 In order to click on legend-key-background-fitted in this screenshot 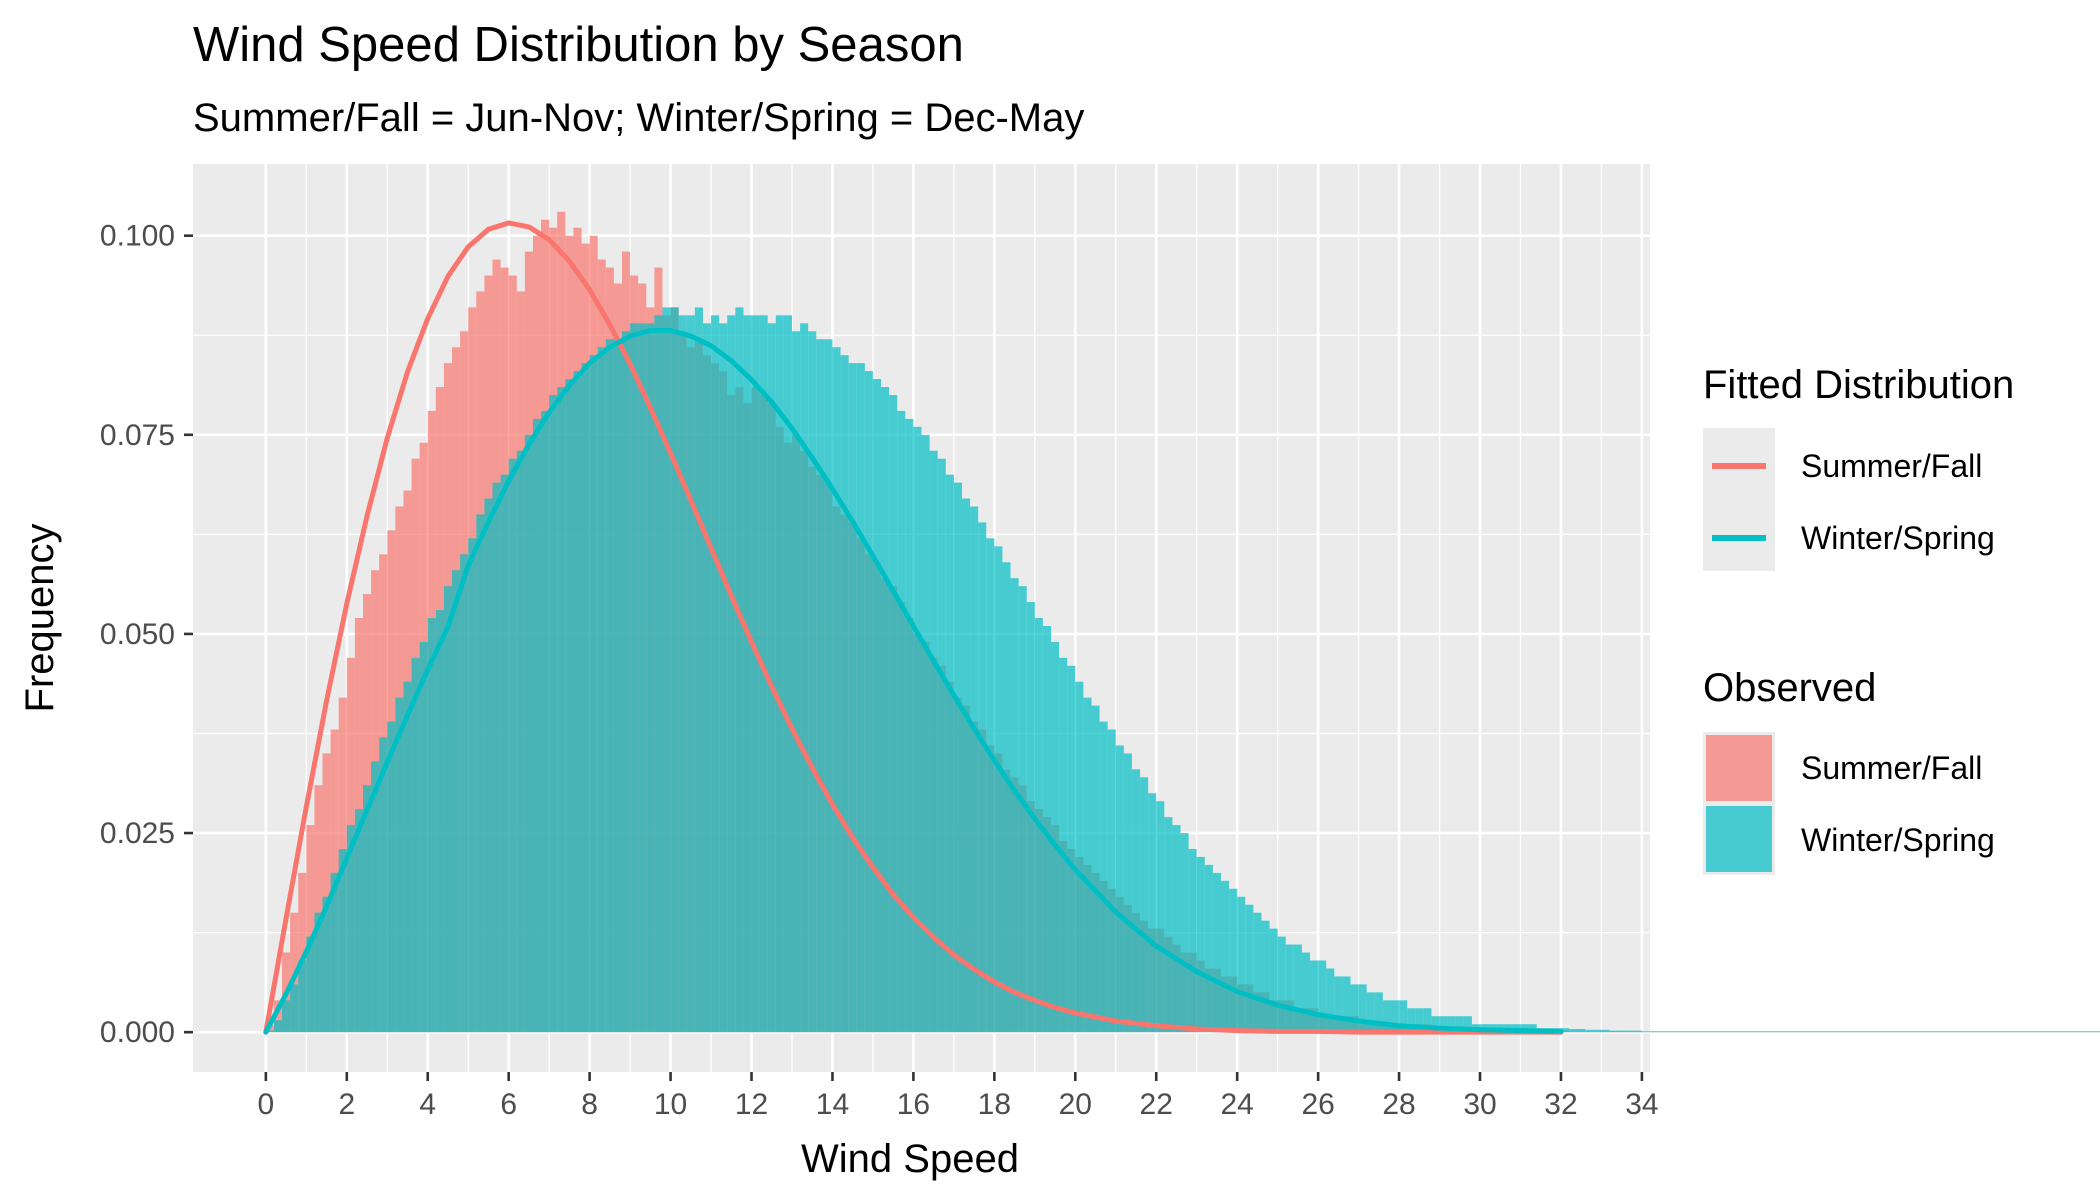, I will do `click(1739, 499)`.